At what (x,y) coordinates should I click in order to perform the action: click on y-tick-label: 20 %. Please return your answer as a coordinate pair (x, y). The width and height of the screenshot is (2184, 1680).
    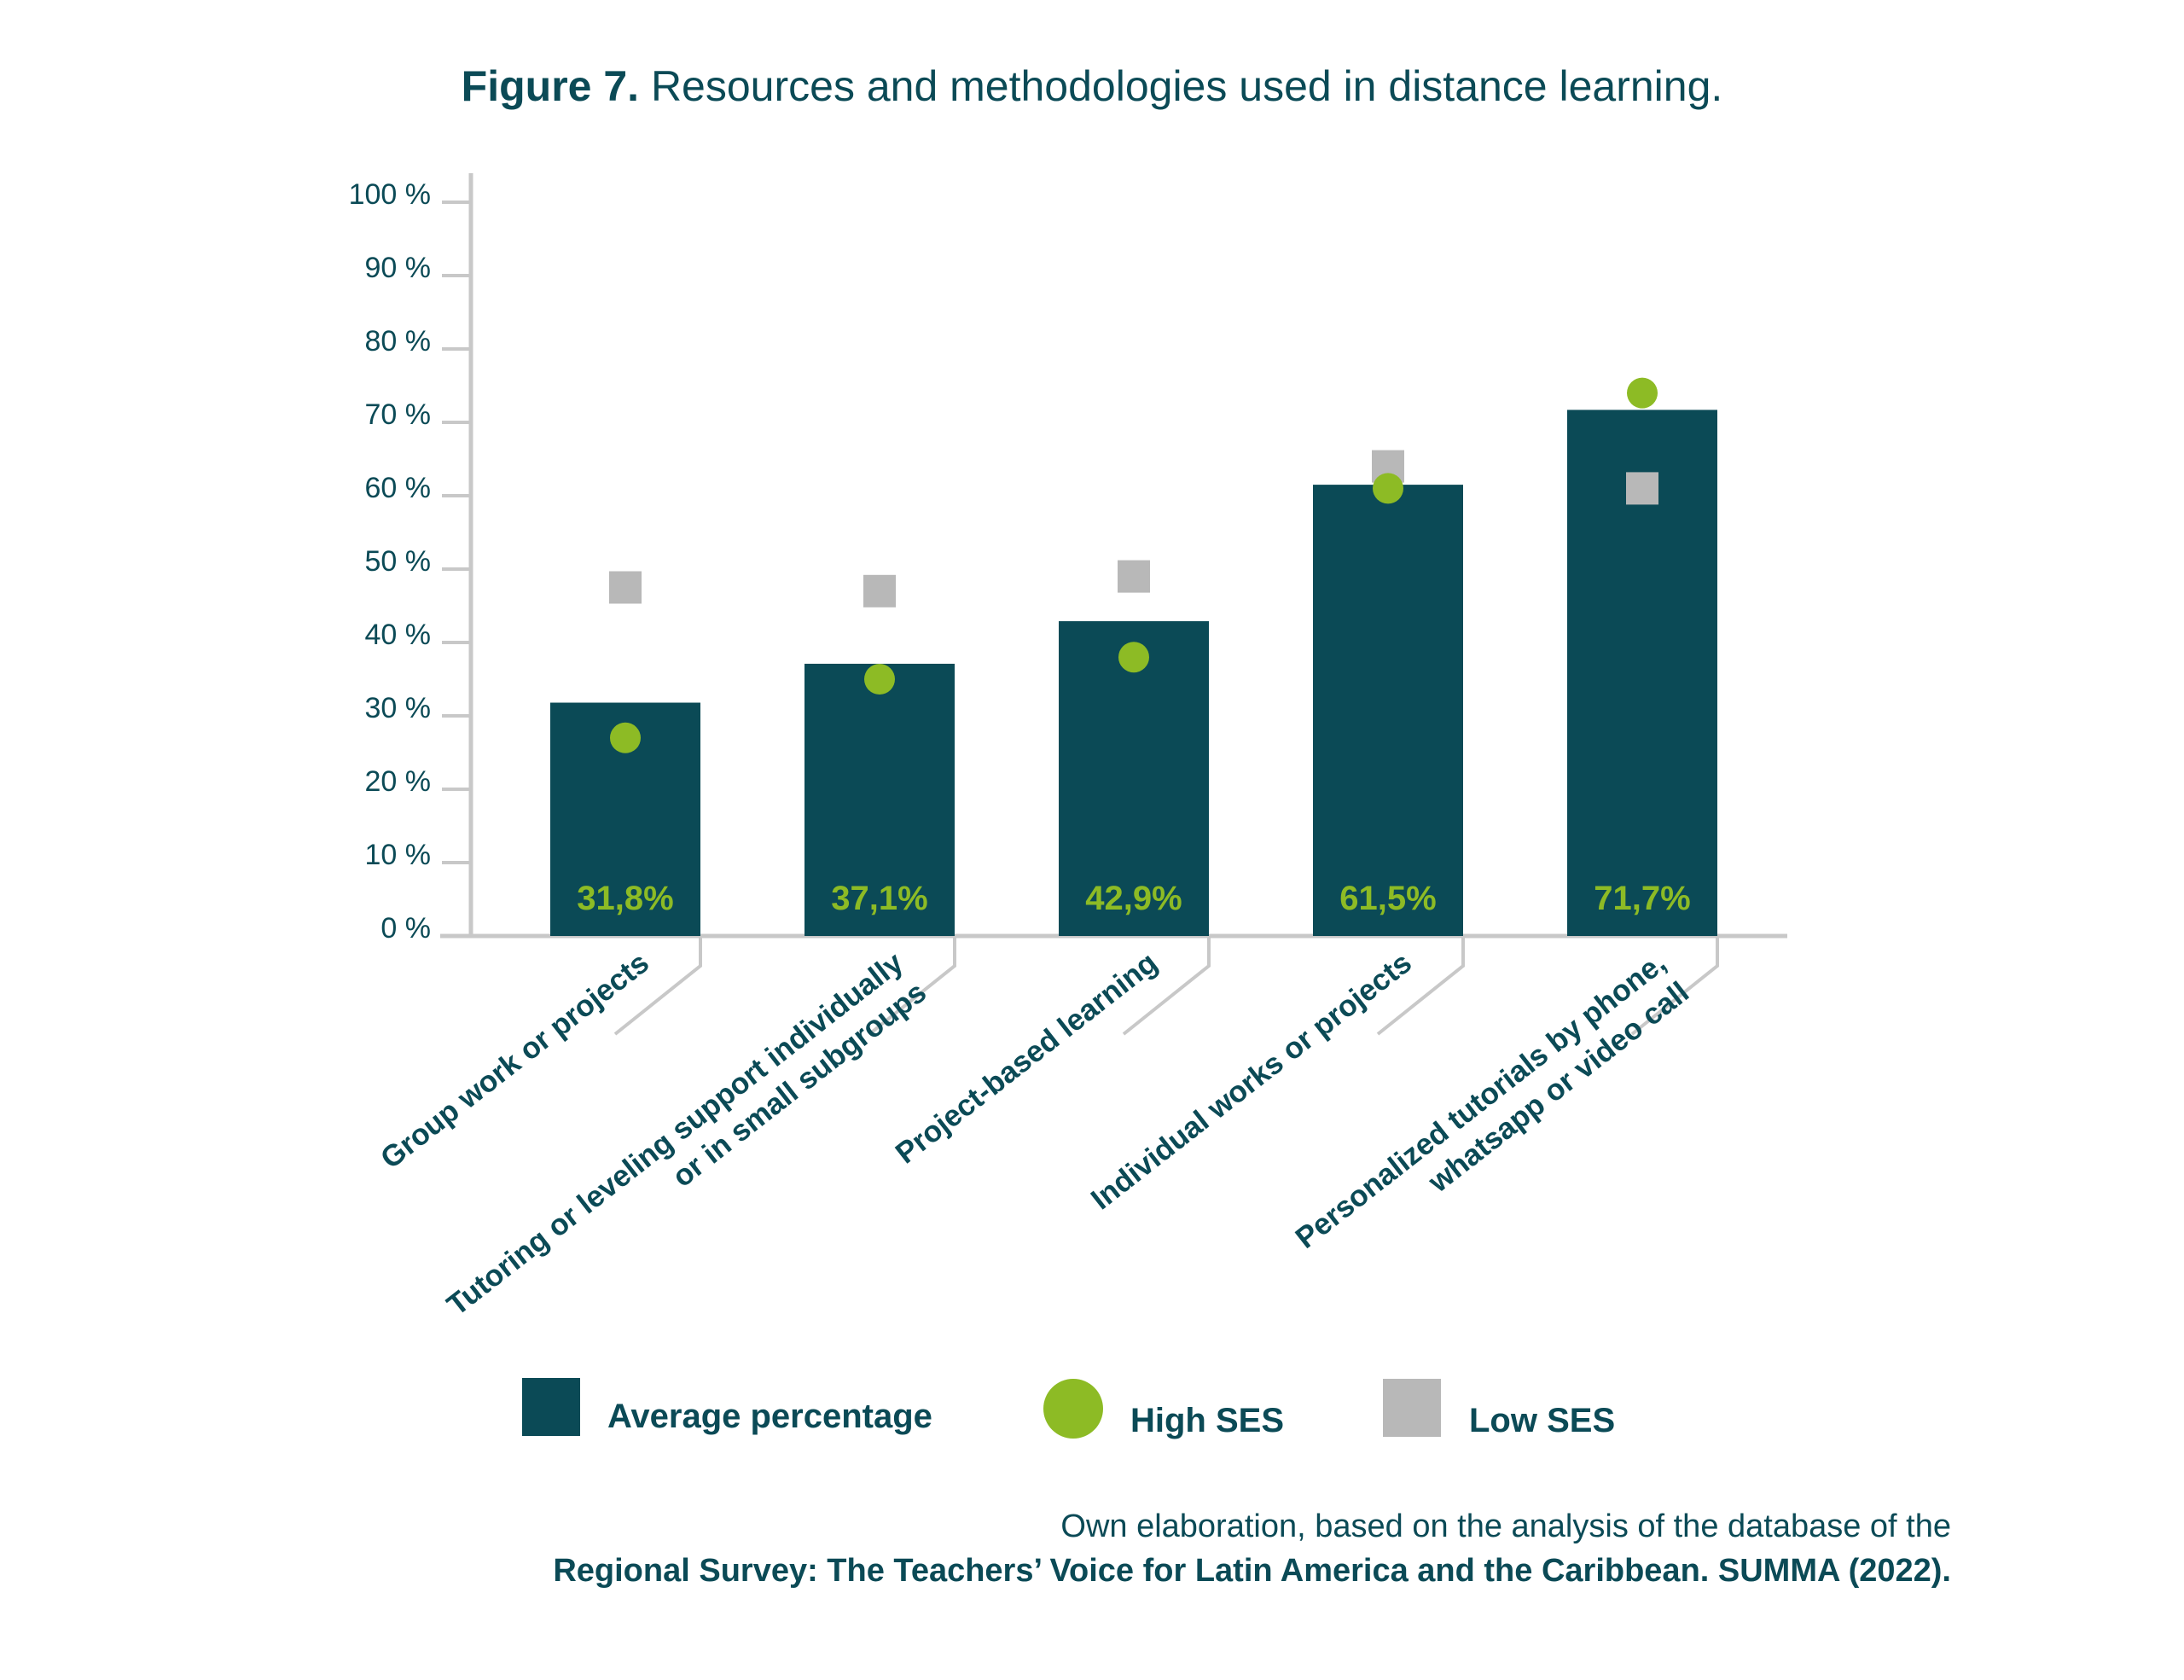
    Looking at the image, I should click on (399, 781).